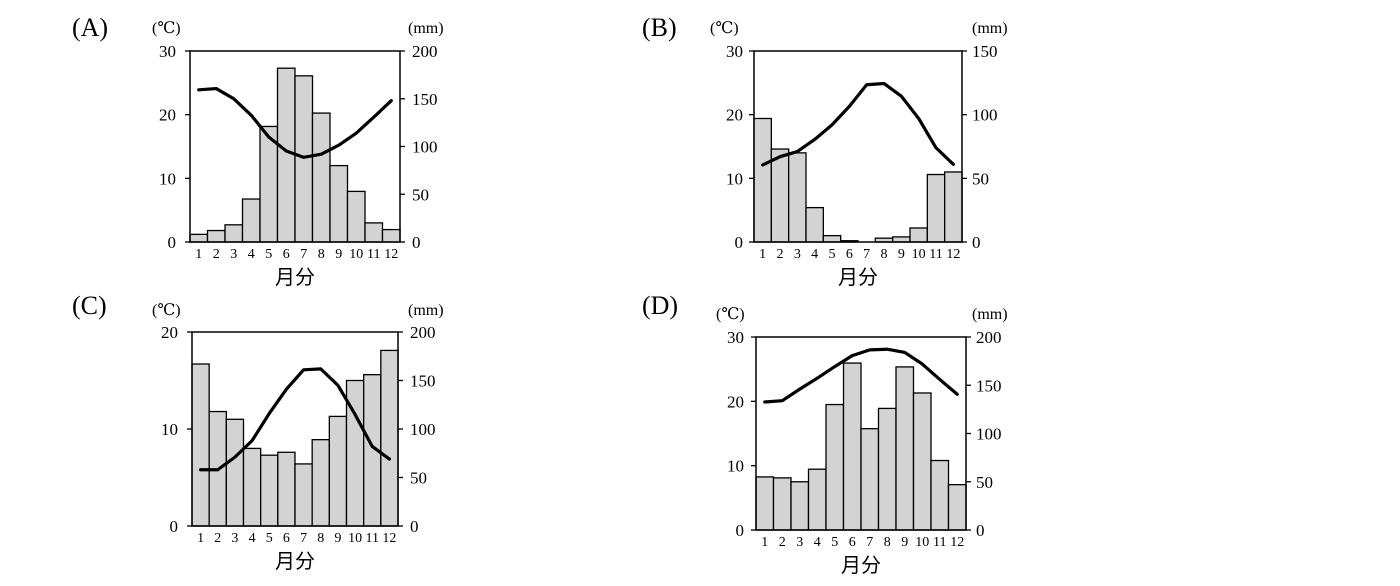  Describe the element at coordinates (89, 305) in the screenshot. I see `panel-label: (C)` at that location.